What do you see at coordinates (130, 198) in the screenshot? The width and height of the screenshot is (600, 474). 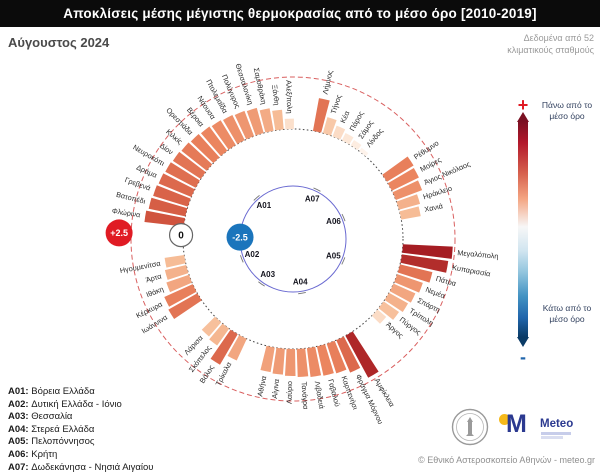 I see `station-label-Βατοπέδι: Βατοπέδι` at bounding box center [130, 198].